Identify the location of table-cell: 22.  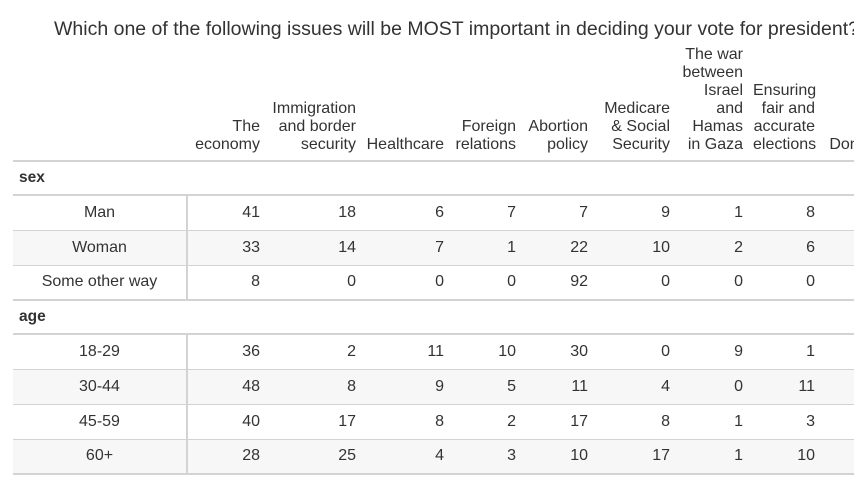
(557, 248).